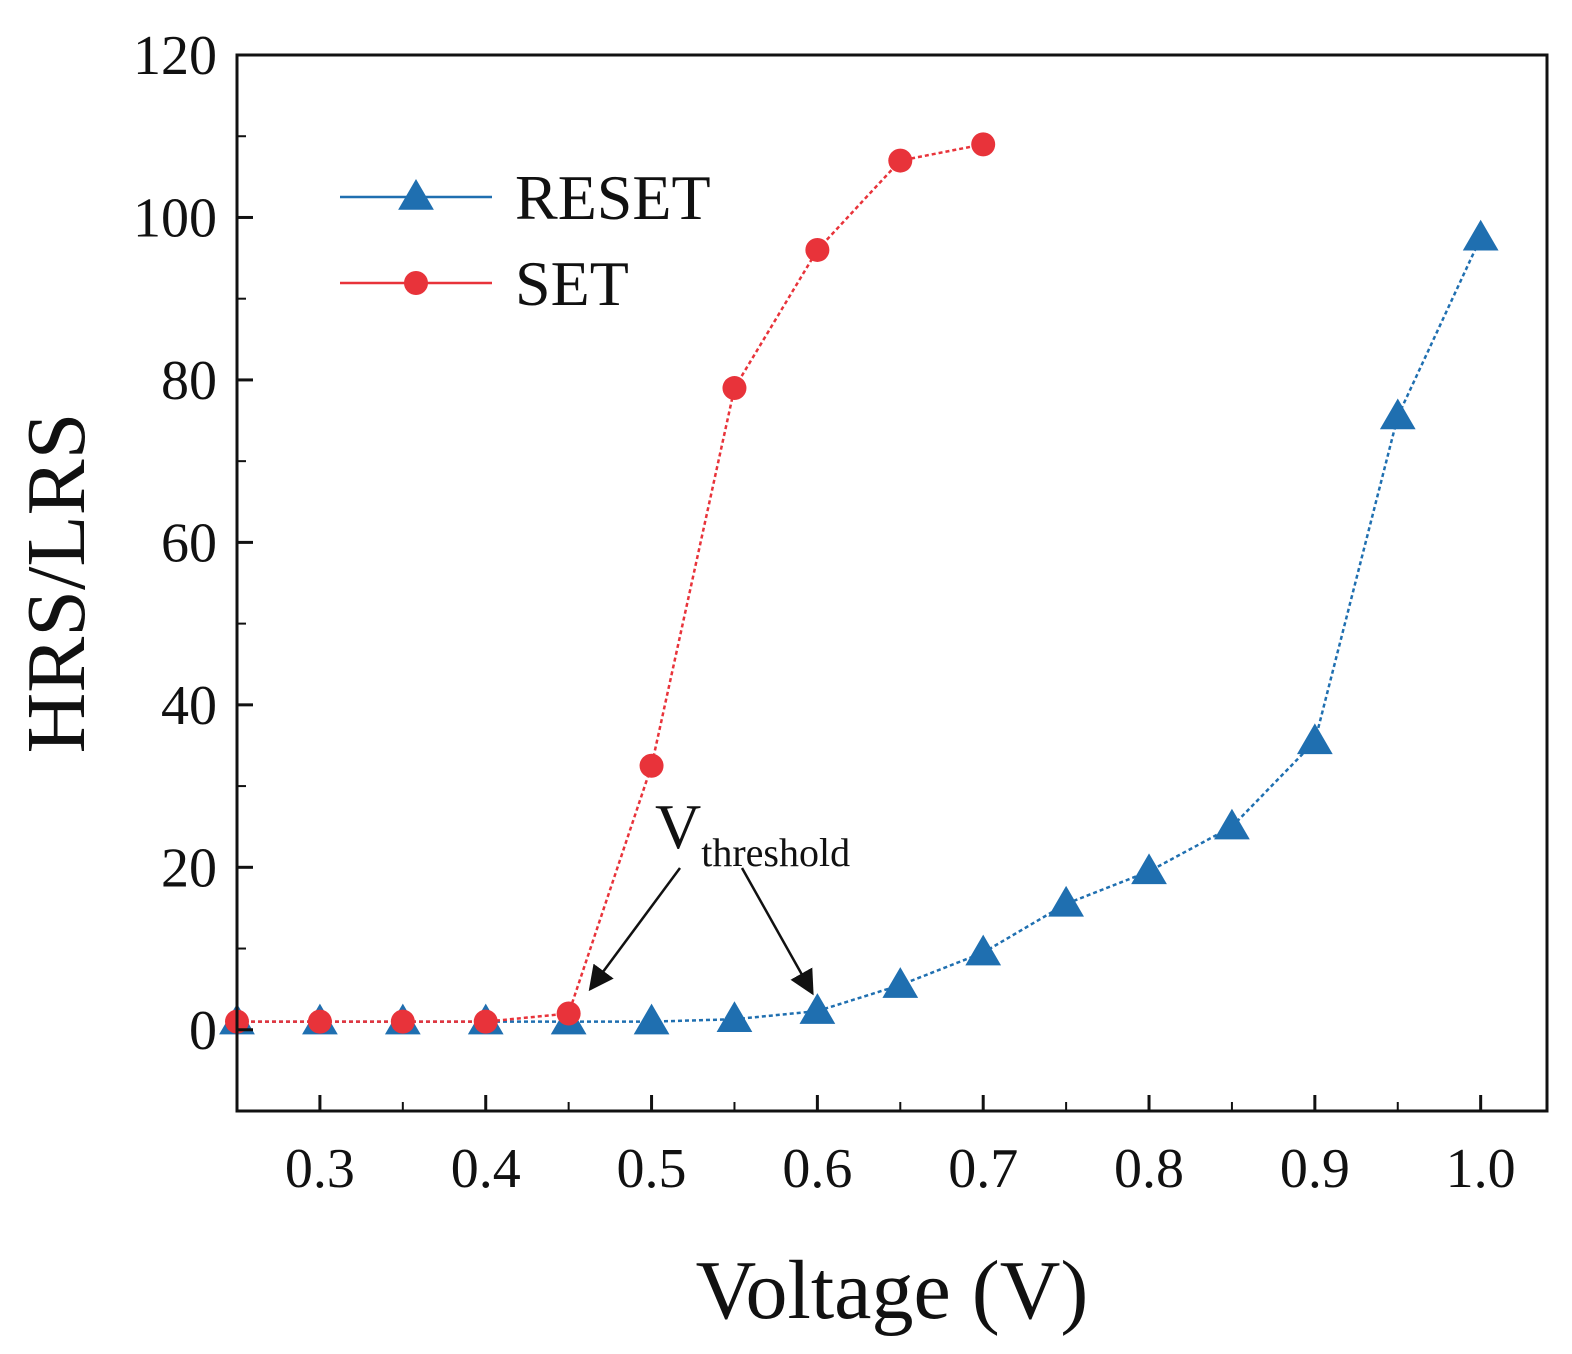 This screenshot has height=1354, width=1572. What do you see at coordinates (1481, 1169) in the screenshot?
I see `x-tick-label: 1.0` at bounding box center [1481, 1169].